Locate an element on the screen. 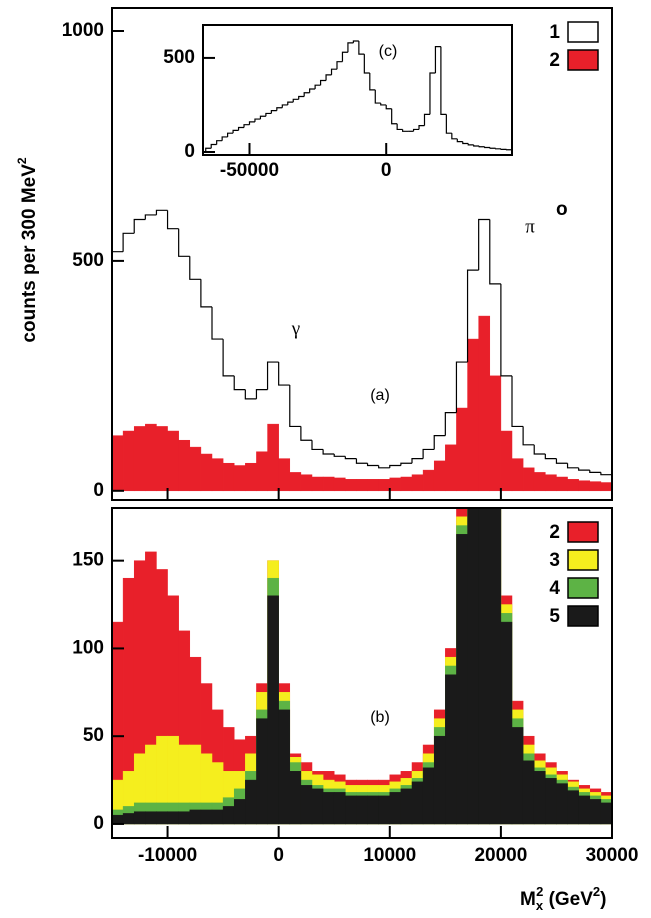 This screenshot has height=918, width=651. y-axis-label-sup: 2 is located at coordinates (22, 160).